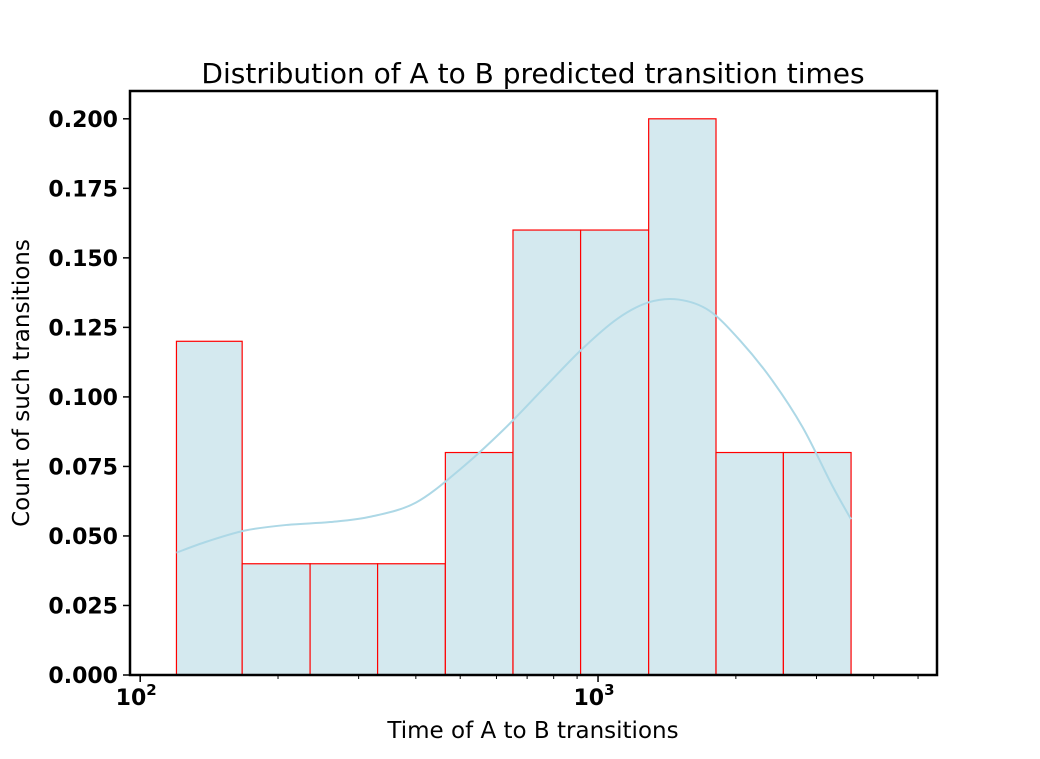  What do you see at coordinates (594, 696) in the screenshot?
I see `x-tick-label: 103` at bounding box center [594, 696].